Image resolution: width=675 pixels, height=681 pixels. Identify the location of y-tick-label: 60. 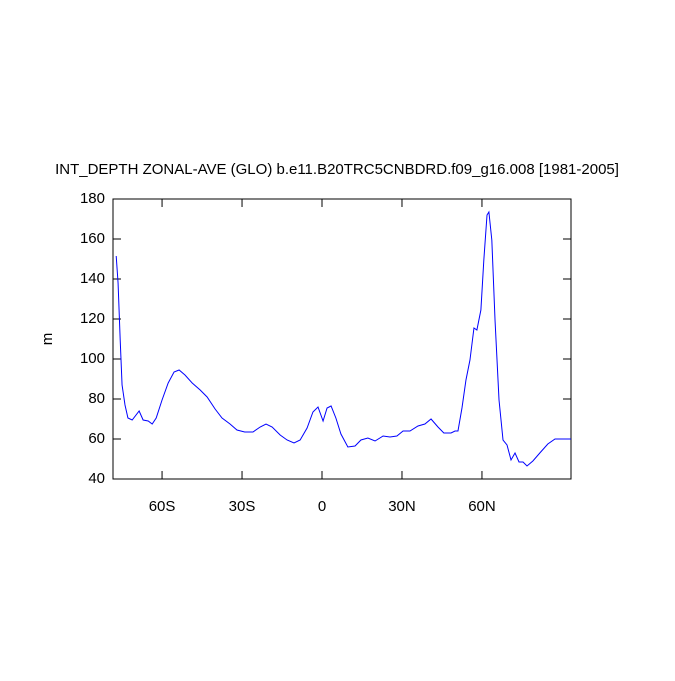
(96, 438).